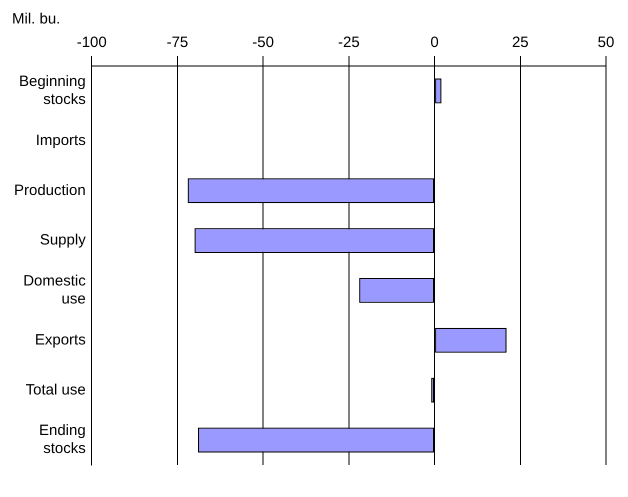  I want to click on x-tick-label: 0, so click(434, 43).